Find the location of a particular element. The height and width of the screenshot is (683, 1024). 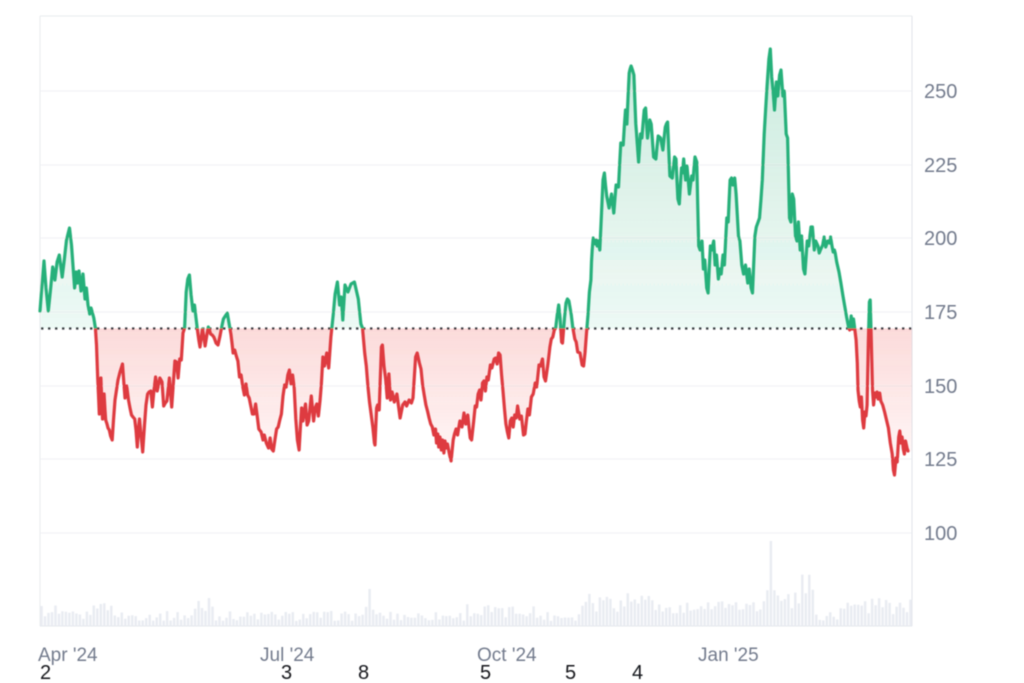

svg-text: 150 is located at coordinates (940, 387).